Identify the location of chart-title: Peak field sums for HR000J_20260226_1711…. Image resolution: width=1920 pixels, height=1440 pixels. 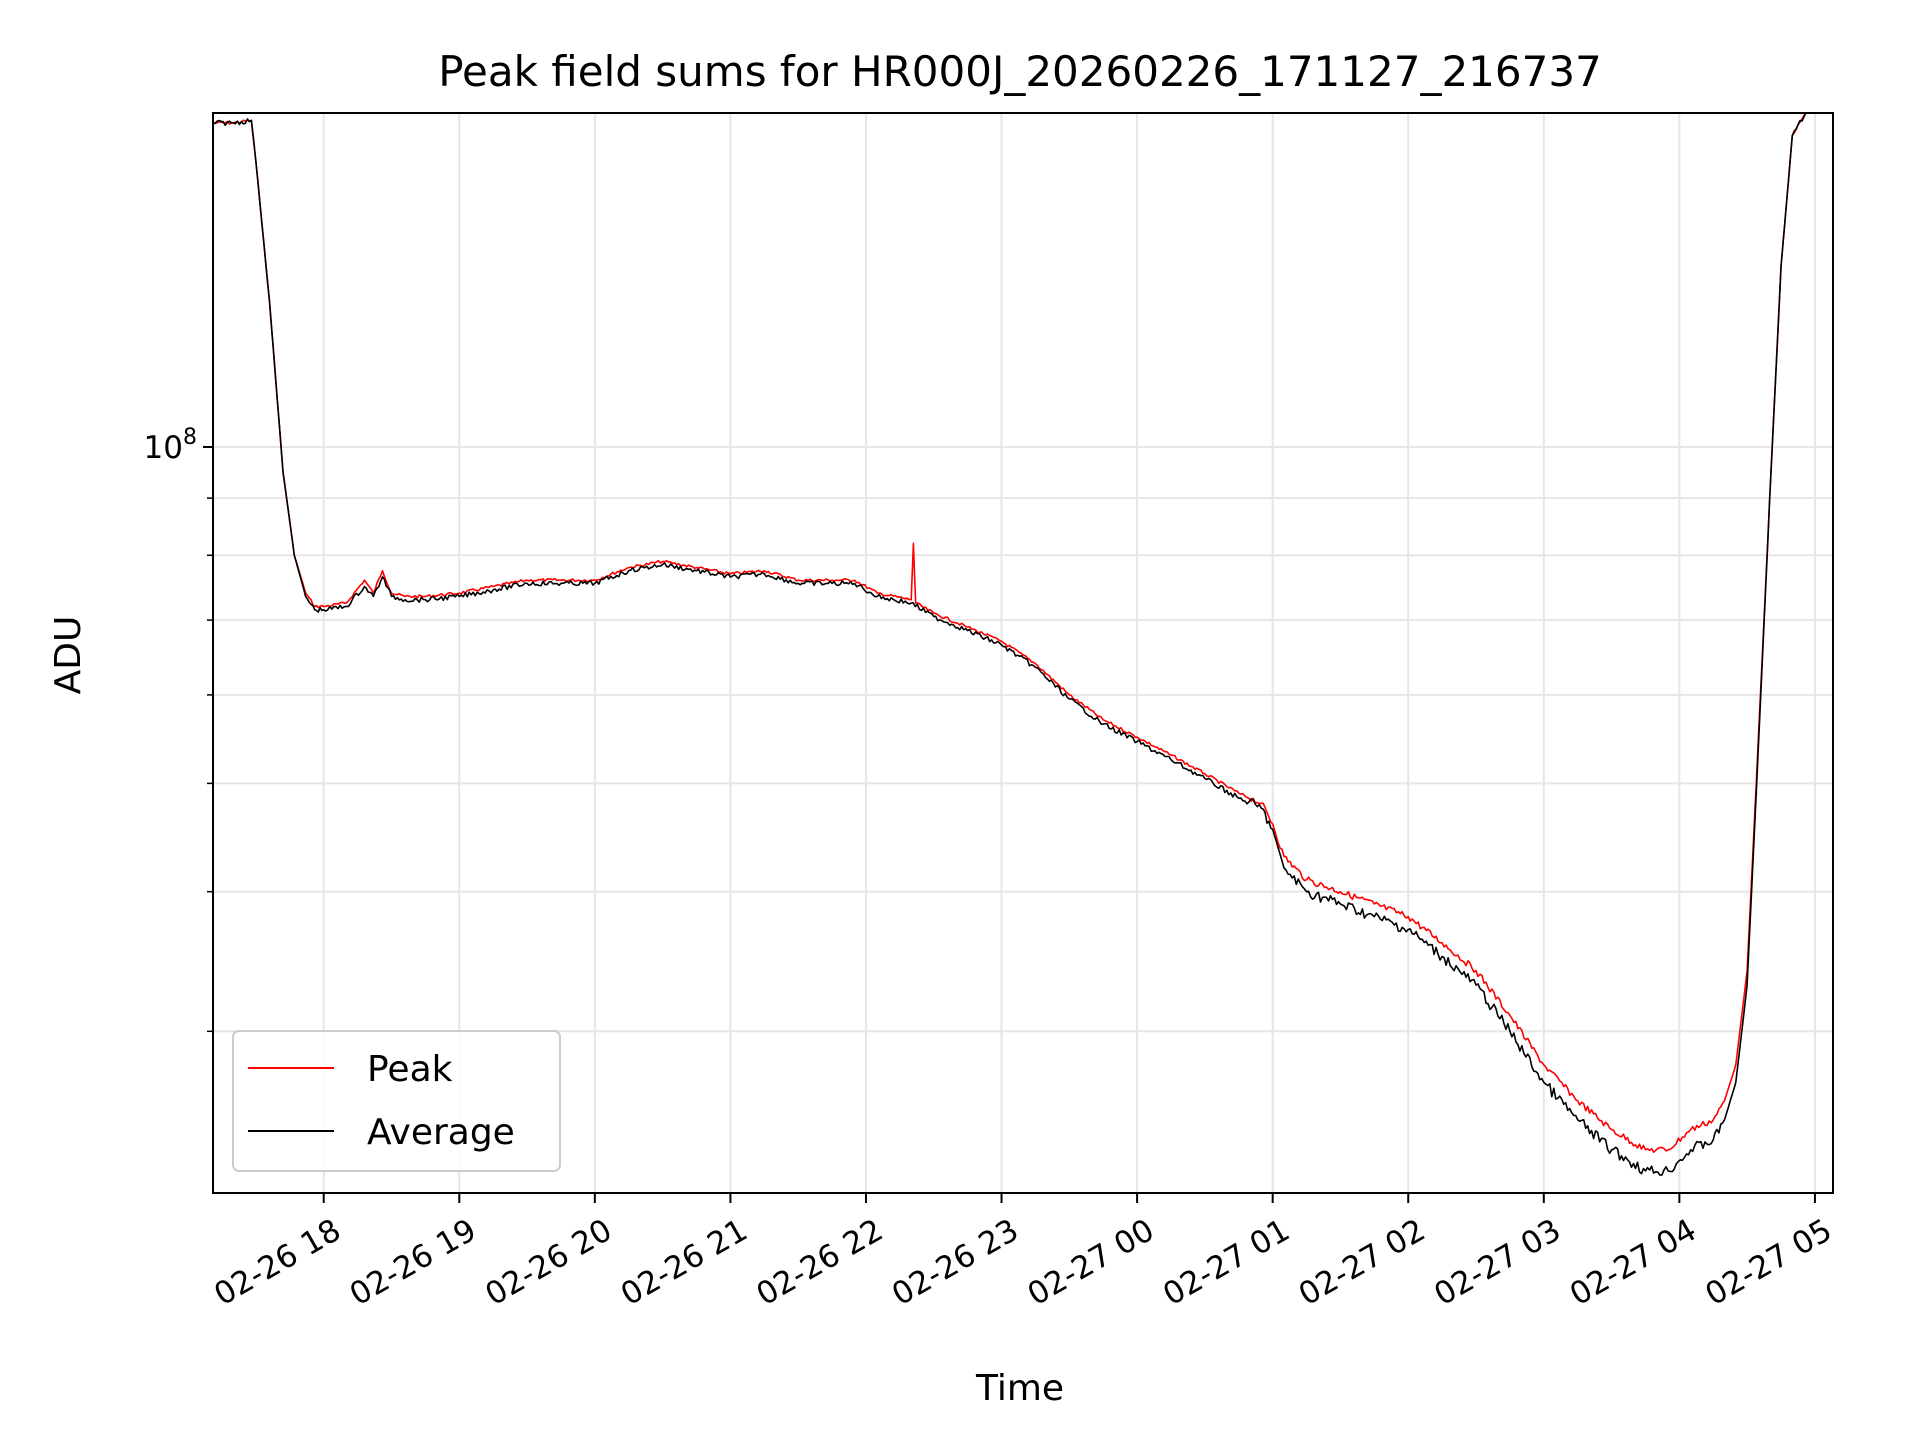
(1020, 71).